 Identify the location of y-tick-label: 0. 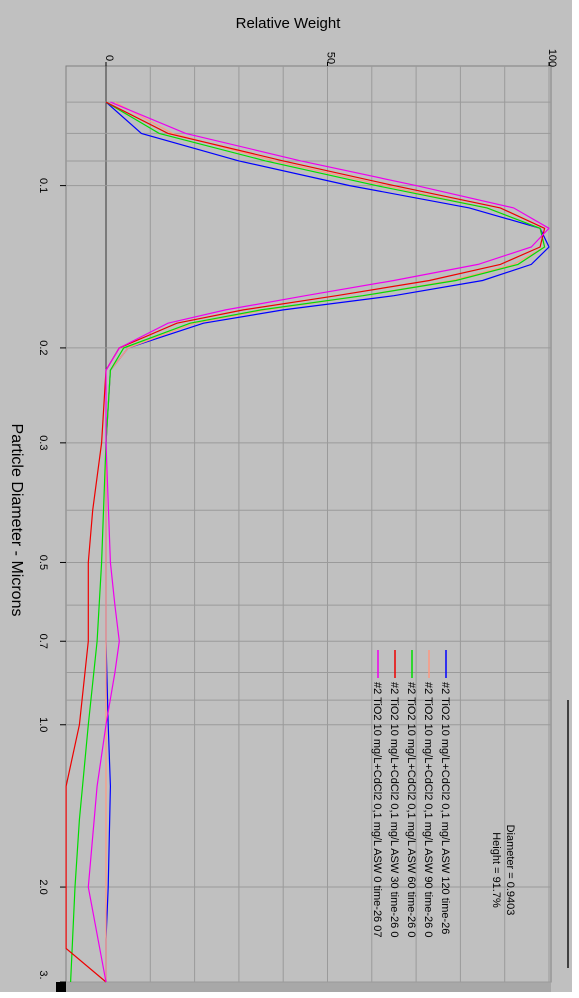
(109, 58).